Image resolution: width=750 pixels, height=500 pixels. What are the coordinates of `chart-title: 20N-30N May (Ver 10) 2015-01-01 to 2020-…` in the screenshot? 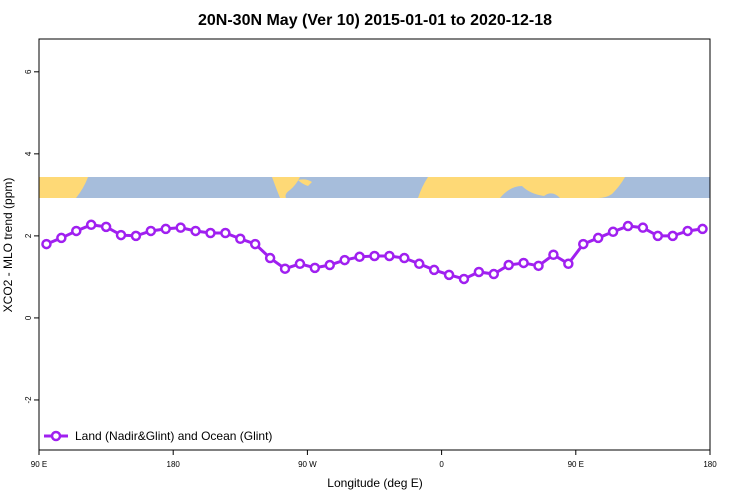 It's located at (375, 20).